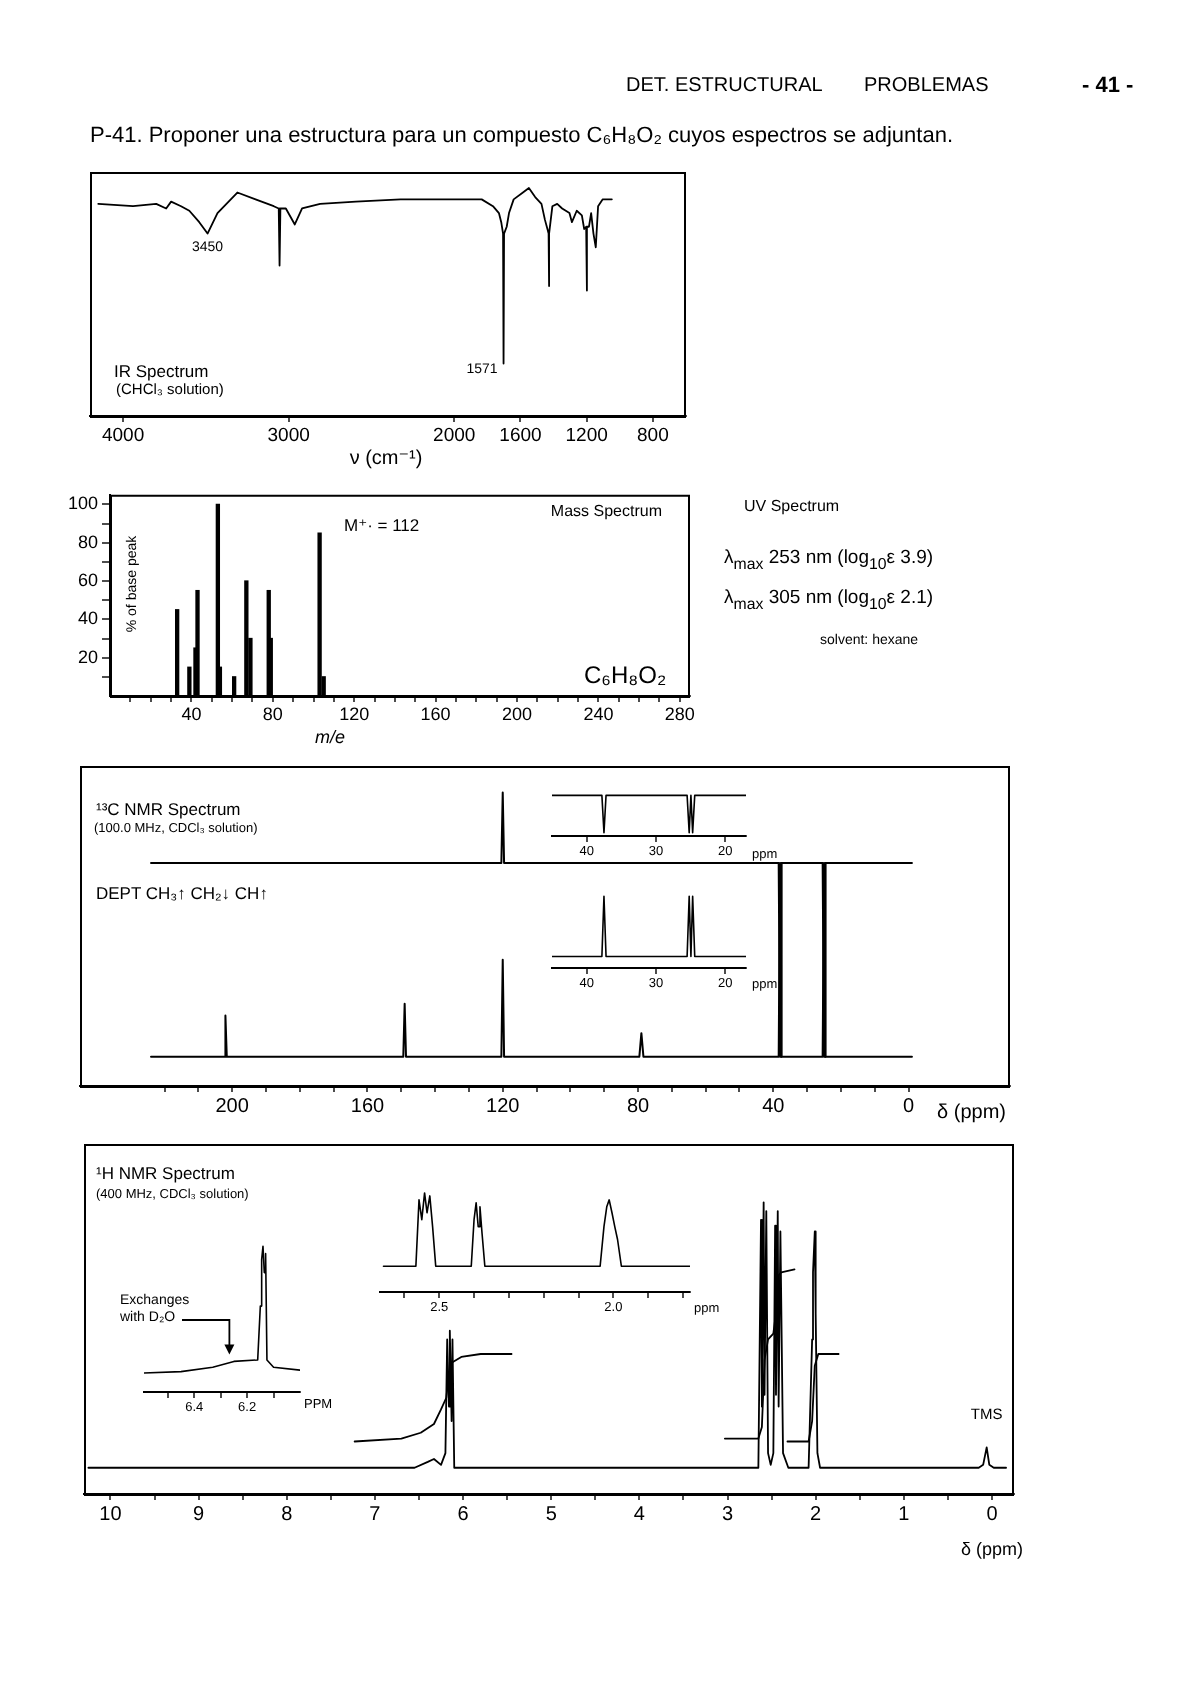  What do you see at coordinates (625, 674) in the screenshot?
I see `annotation: C₆H₈O₂` at bounding box center [625, 674].